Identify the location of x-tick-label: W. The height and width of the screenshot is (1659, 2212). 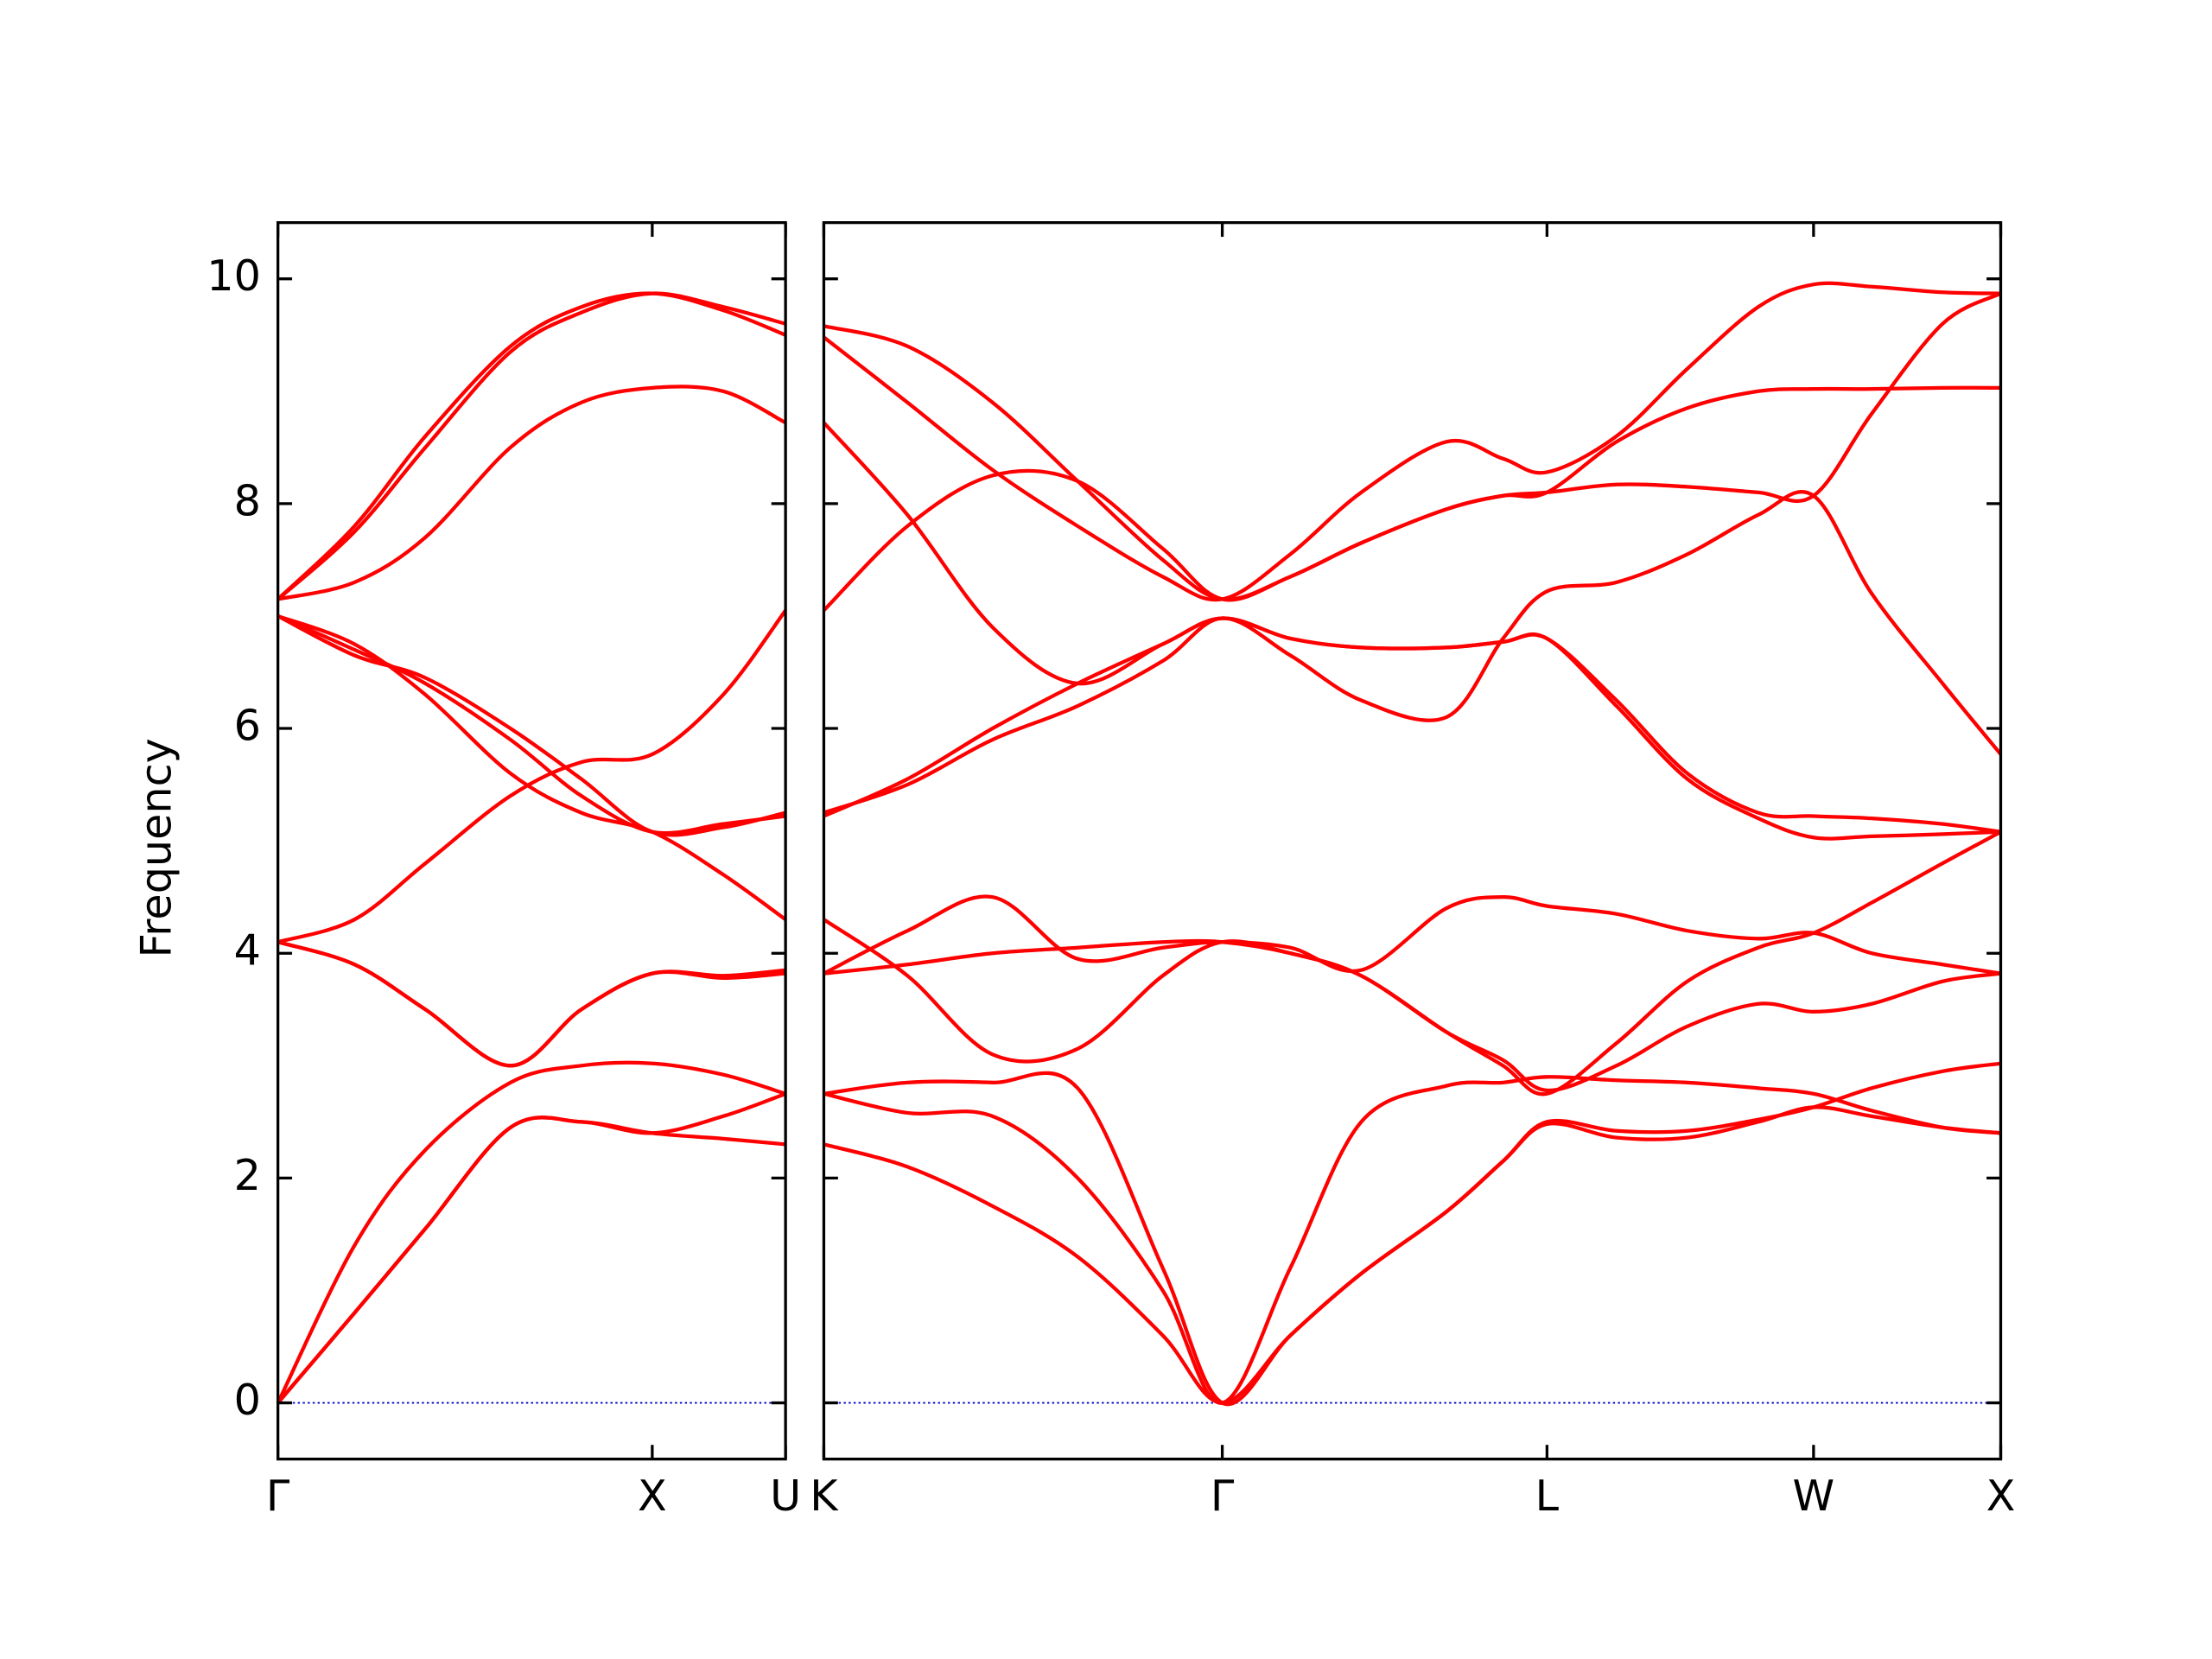
(1814, 1496).